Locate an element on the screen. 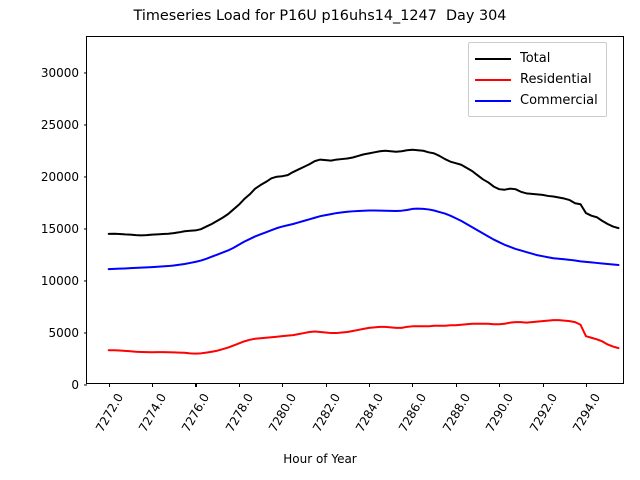 This screenshot has height=480, width=640. series-line-total is located at coordinates (363, 192).